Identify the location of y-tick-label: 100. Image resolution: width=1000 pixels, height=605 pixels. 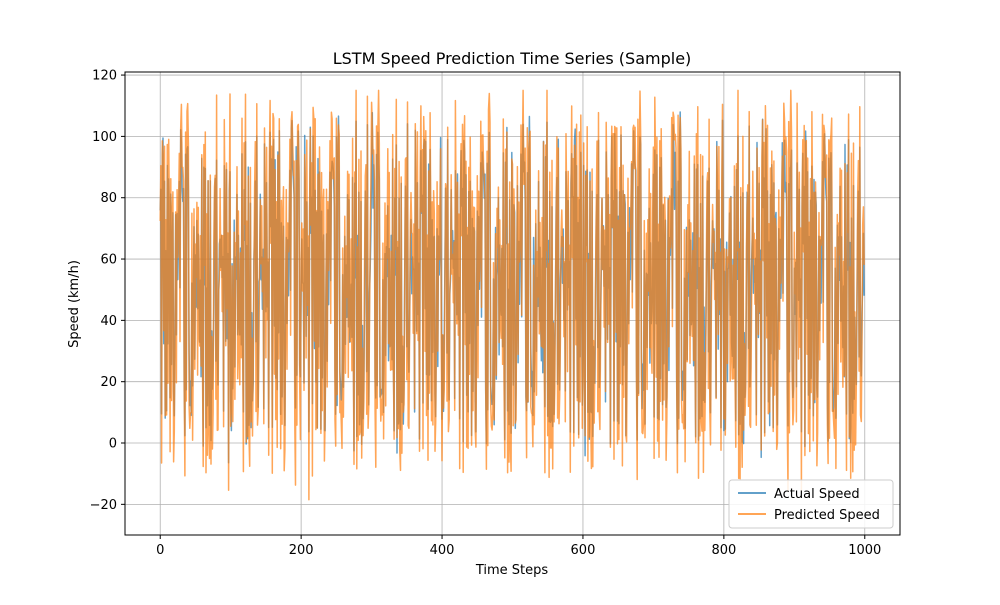
(104, 137).